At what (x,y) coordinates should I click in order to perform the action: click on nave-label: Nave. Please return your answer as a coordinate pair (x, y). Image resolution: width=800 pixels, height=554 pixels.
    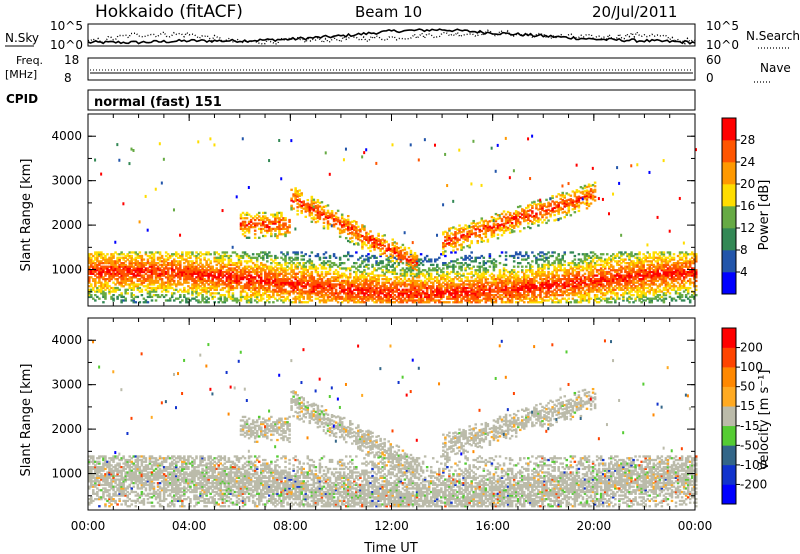
    Looking at the image, I should click on (775, 68).